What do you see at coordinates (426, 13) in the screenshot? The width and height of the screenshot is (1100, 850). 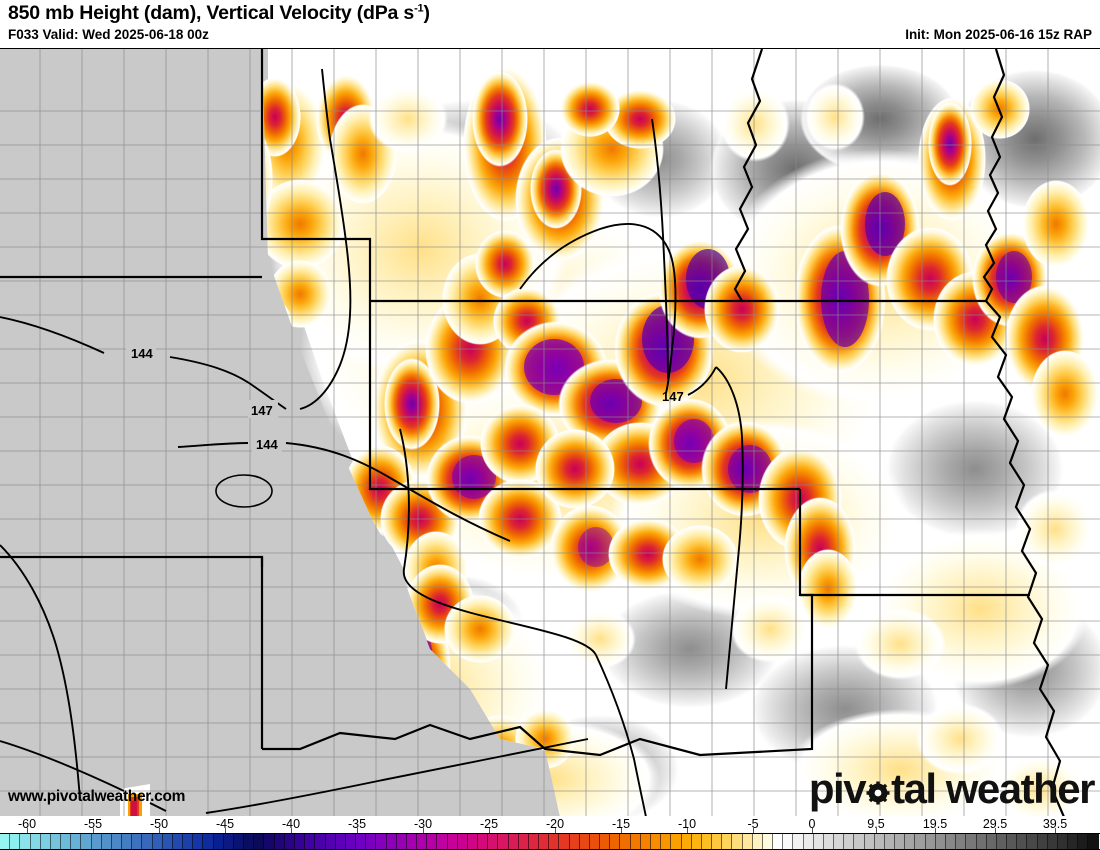 I see `page-title-tail: )` at bounding box center [426, 13].